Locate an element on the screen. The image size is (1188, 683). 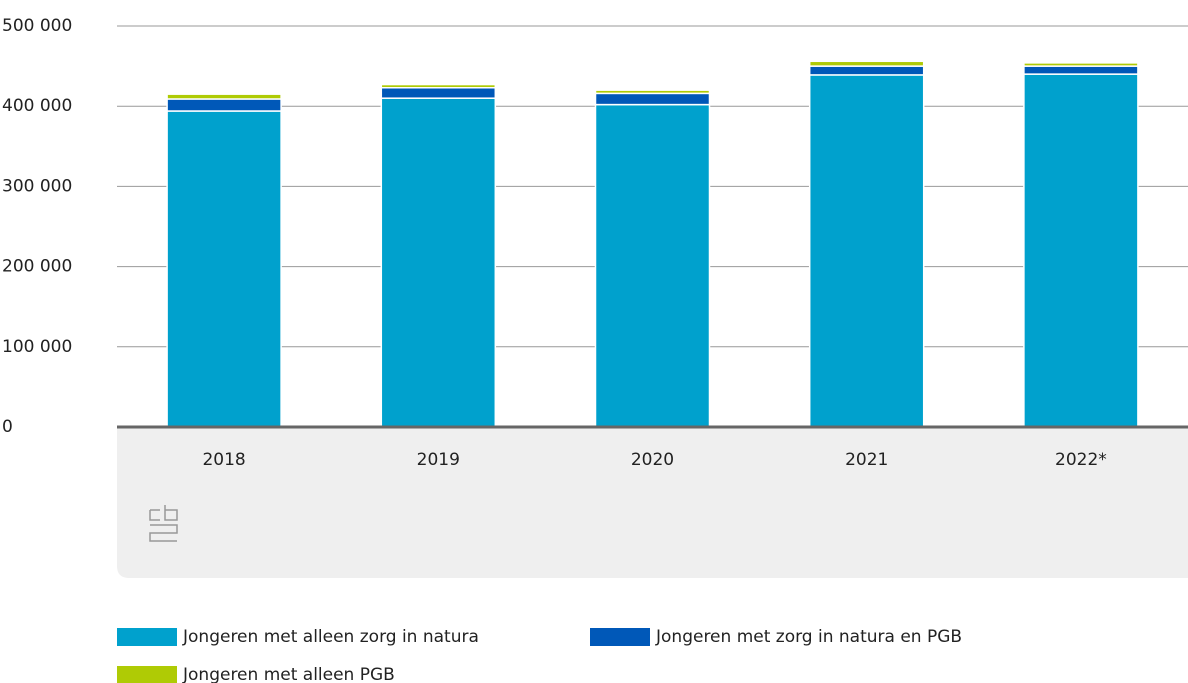
x-tick-label: 2022* is located at coordinates (1081, 460).